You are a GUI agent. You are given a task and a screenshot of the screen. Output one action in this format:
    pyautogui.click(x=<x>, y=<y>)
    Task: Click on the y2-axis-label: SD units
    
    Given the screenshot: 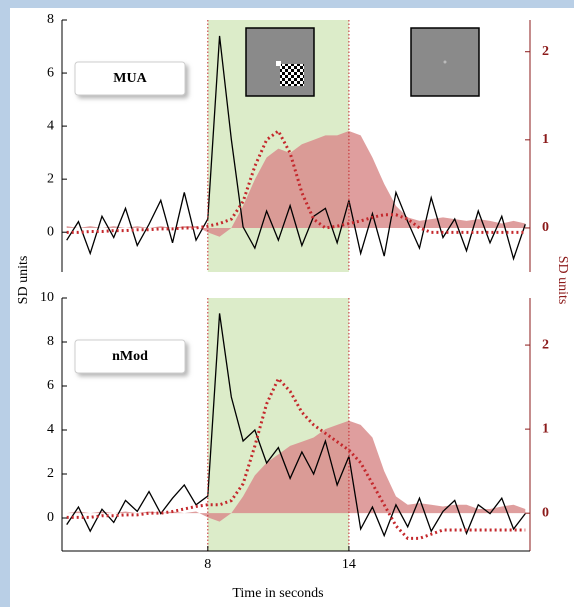 What is the action you would take?
    pyautogui.click(x=562, y=280)
    